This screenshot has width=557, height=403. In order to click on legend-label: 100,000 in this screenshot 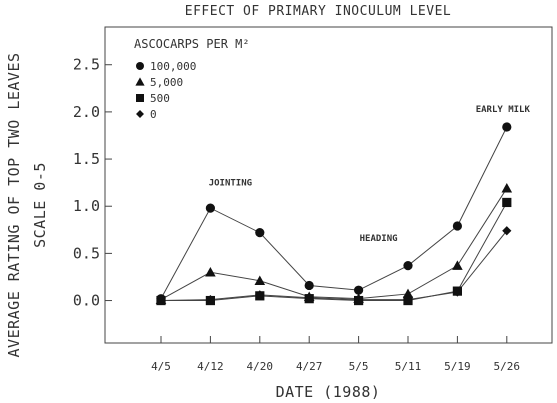, I will do `click(173, 66)`.